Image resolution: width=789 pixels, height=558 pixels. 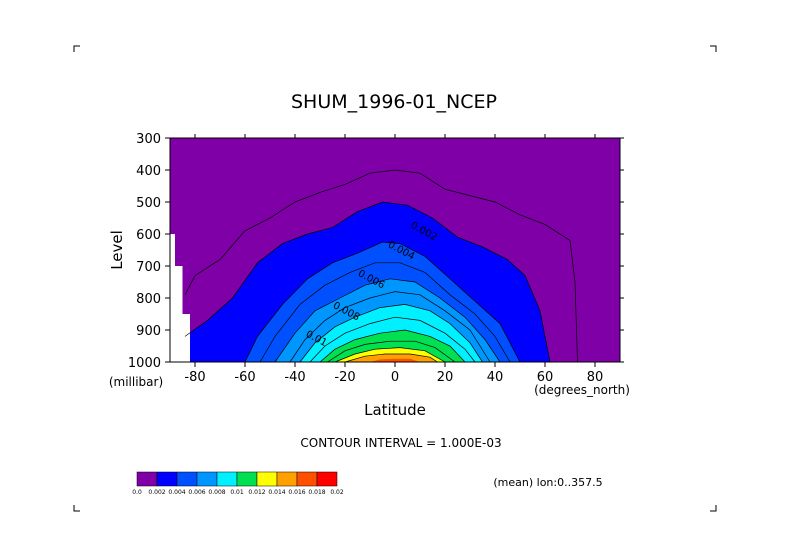 I want to click on colorbar-label-4: 0.008, so click(x=216, y=492).